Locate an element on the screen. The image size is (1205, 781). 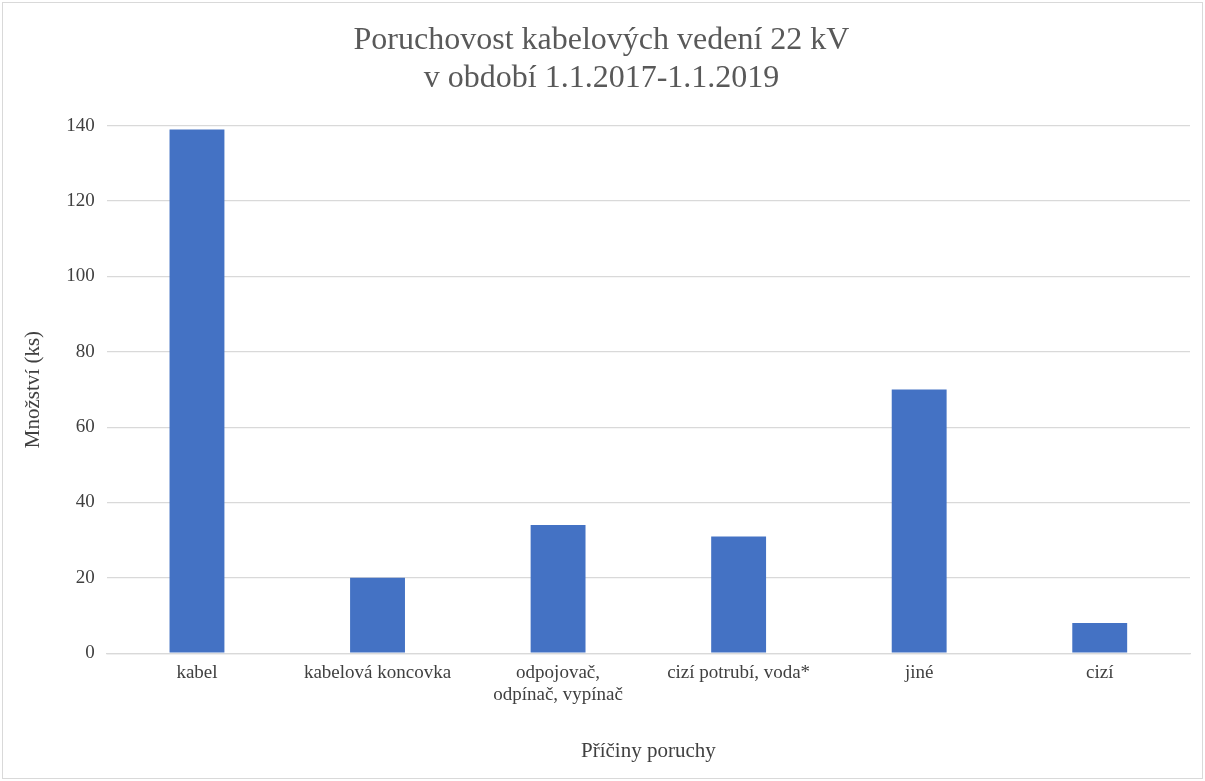
y-tick-label: 20 is located at coordinates (85, 576).